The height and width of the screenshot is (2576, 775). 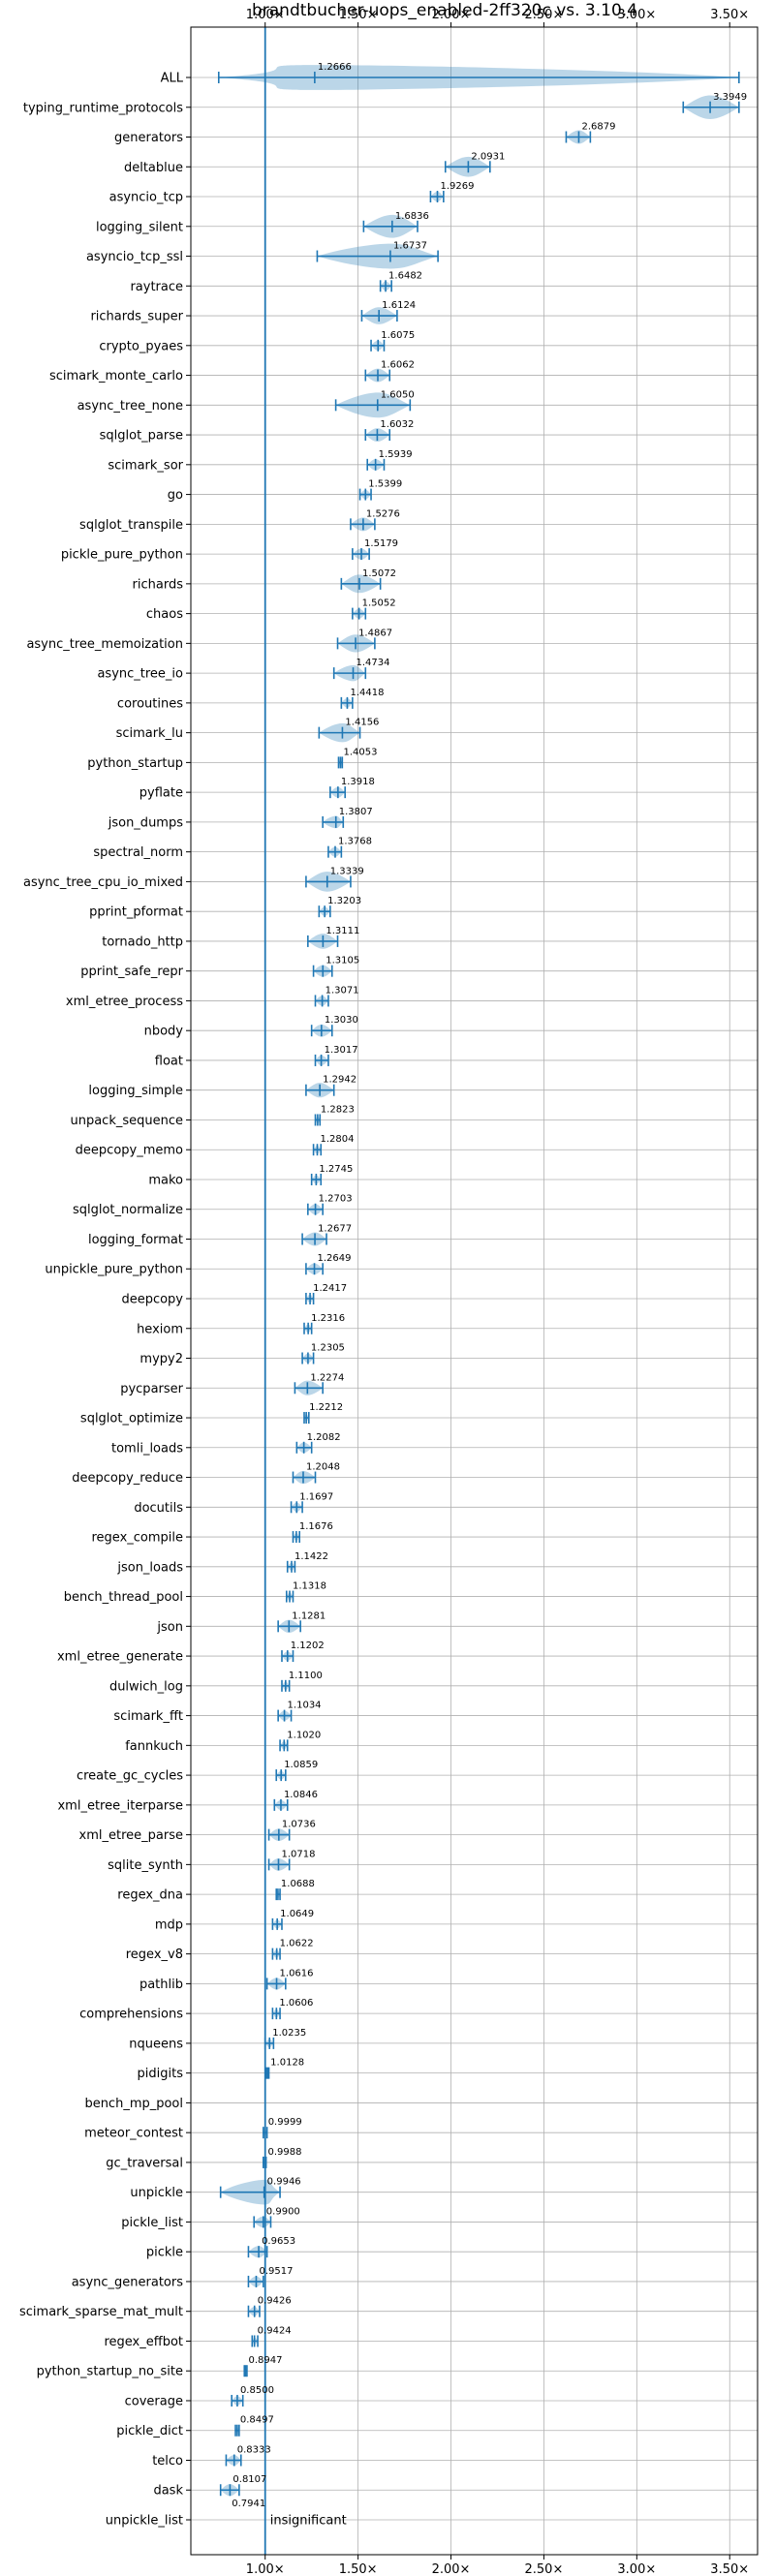 What do you see at coordinates (379, 603) in the screenshot?
I see `value-label: 1.5052` at bounding box center [379, 603].